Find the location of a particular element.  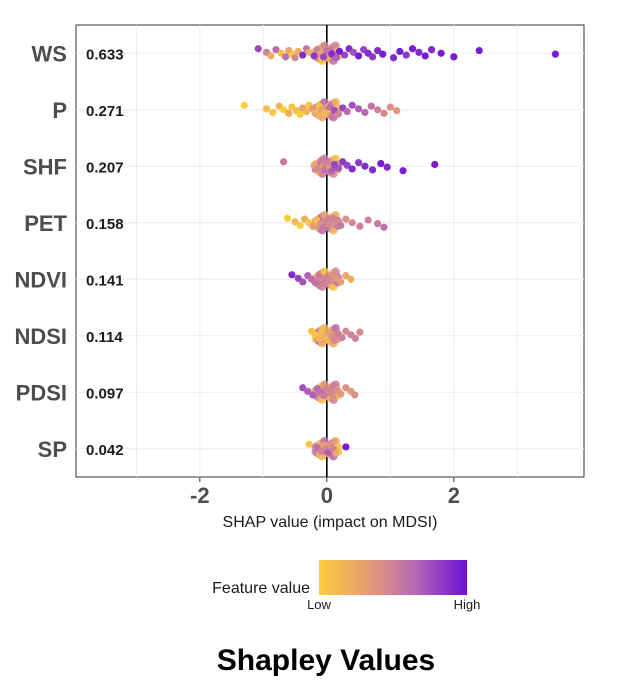

x-tick-label: 2 is located at coordinates (454, 495).